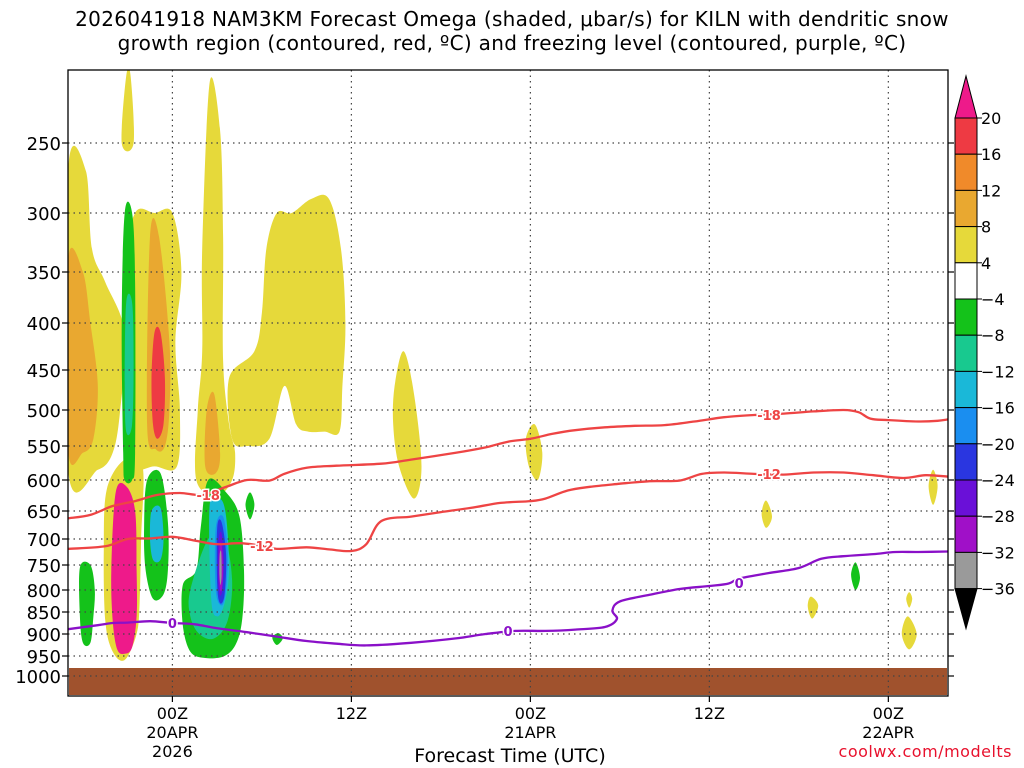  I want to click on colorbar-label: −20, so click(998, 444).